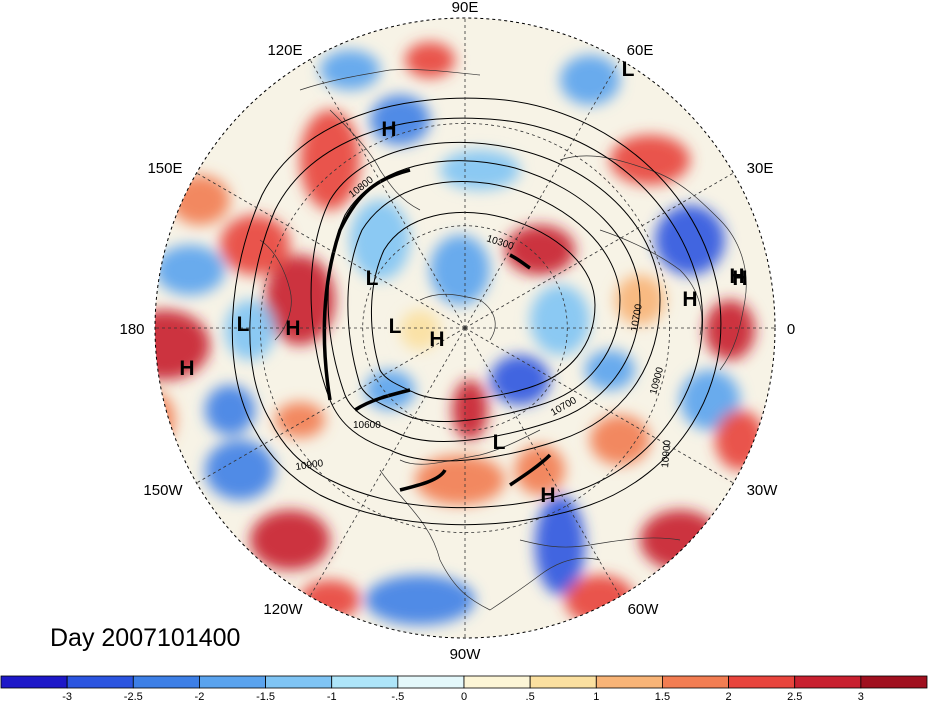 This screenshot has height=702, width=928. Describe the element at coordinates (861, 696) in the screenshot. I see `colorbar-tick-label: 3` at that location.